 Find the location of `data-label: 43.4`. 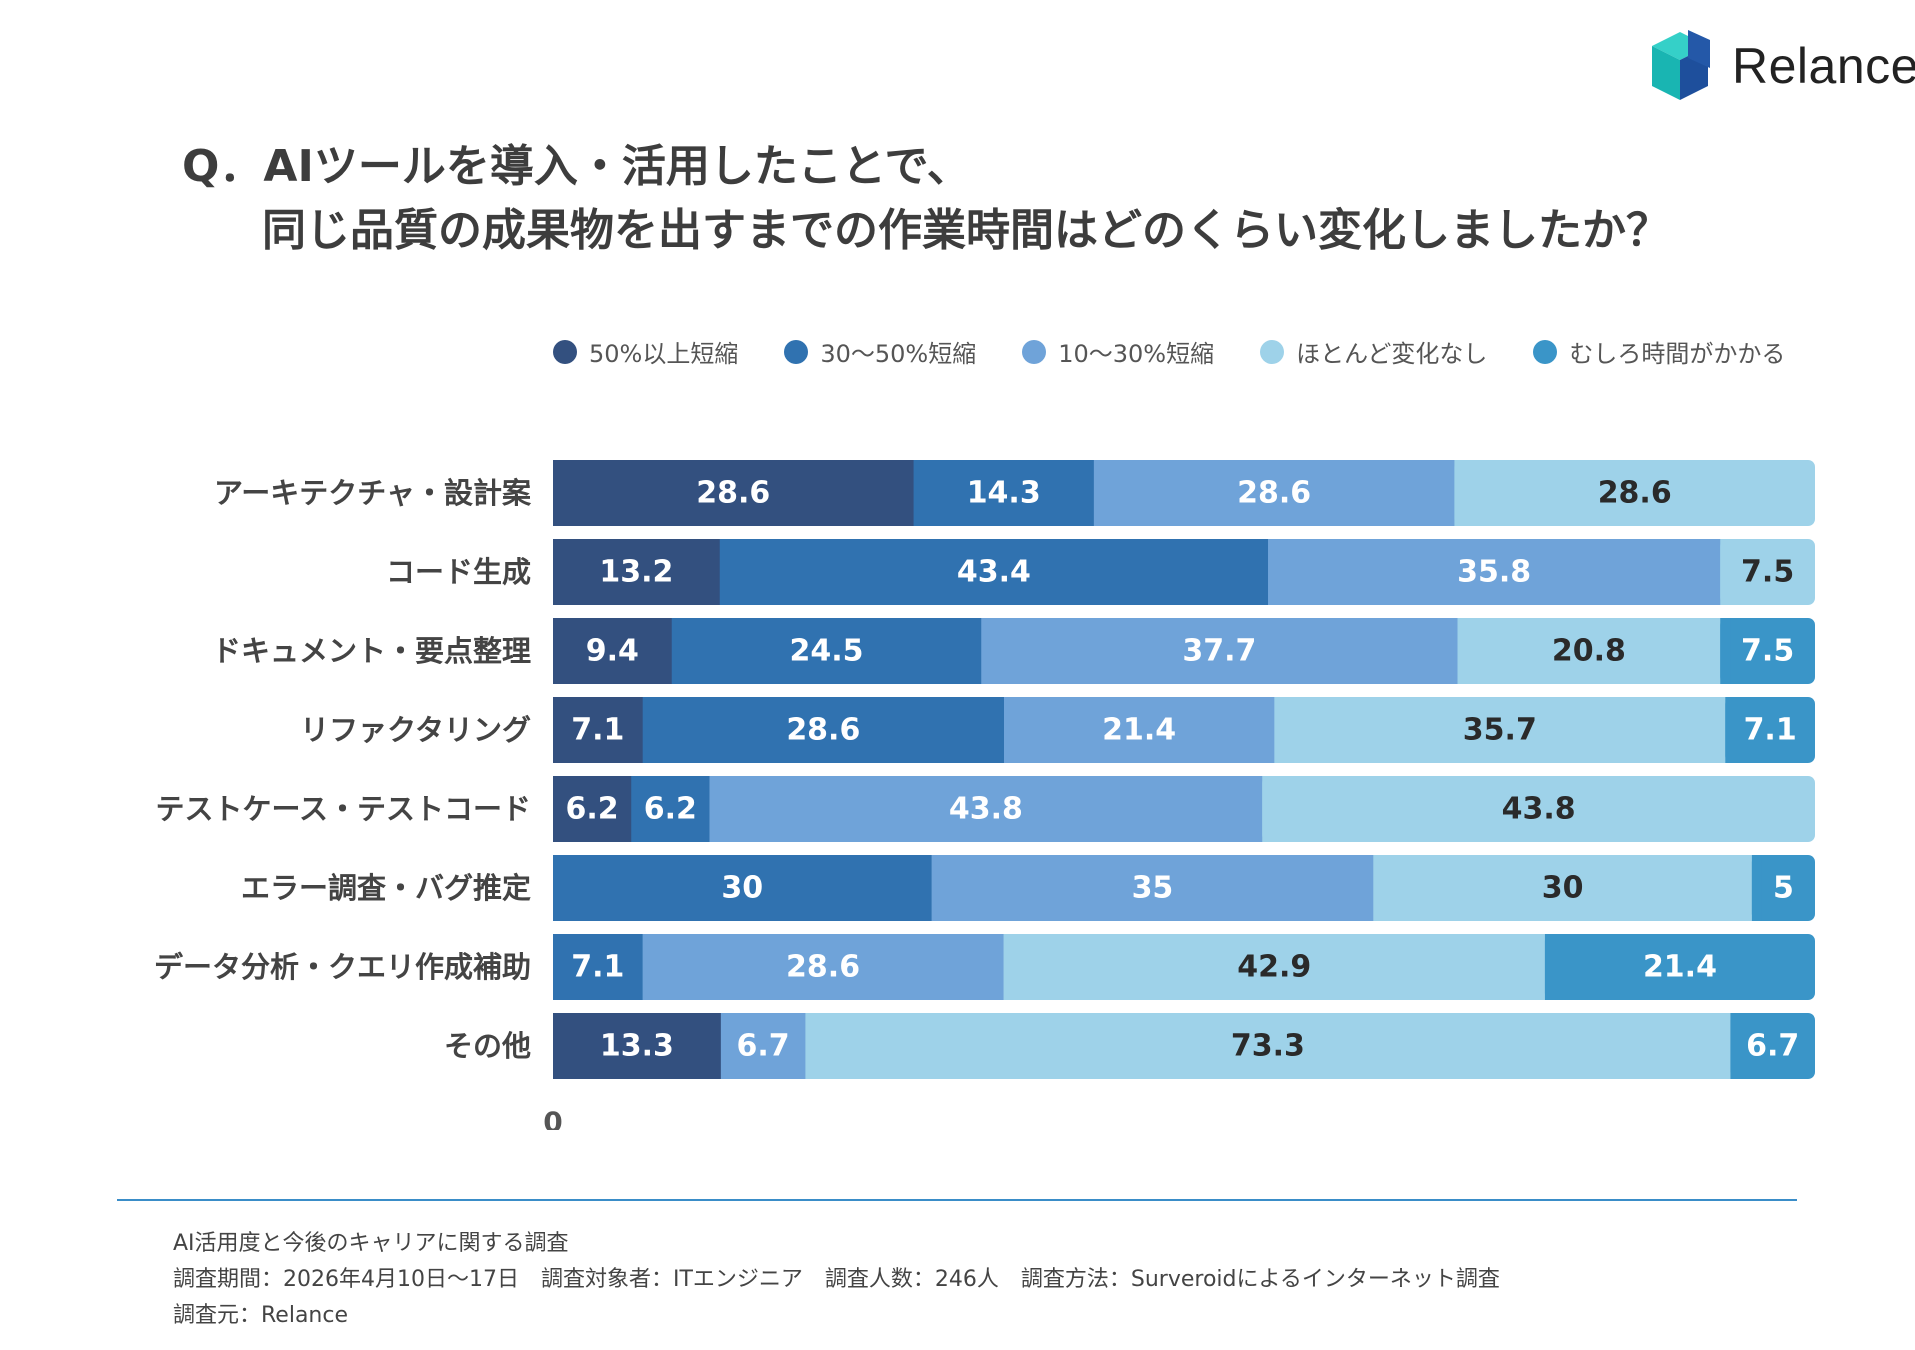

data-label: 43.4 is located at coordinates (994, 572).